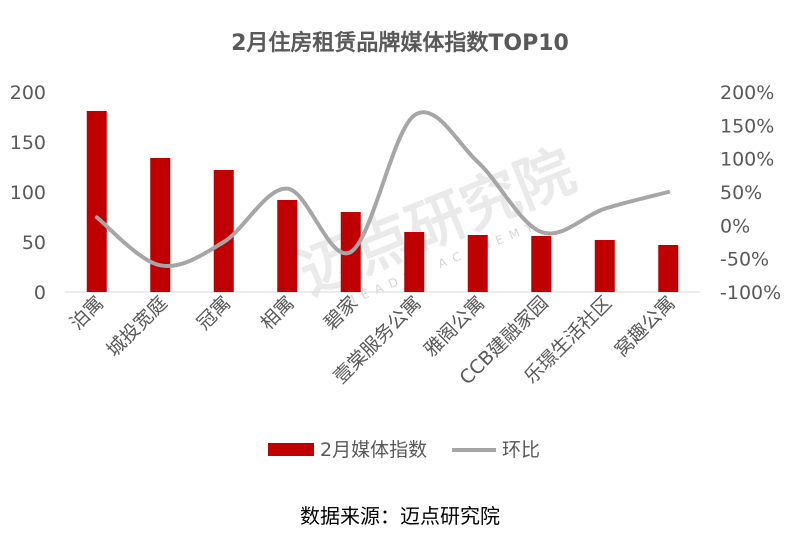  I want to click on right-tick-label: 50%, so click(741, 193).